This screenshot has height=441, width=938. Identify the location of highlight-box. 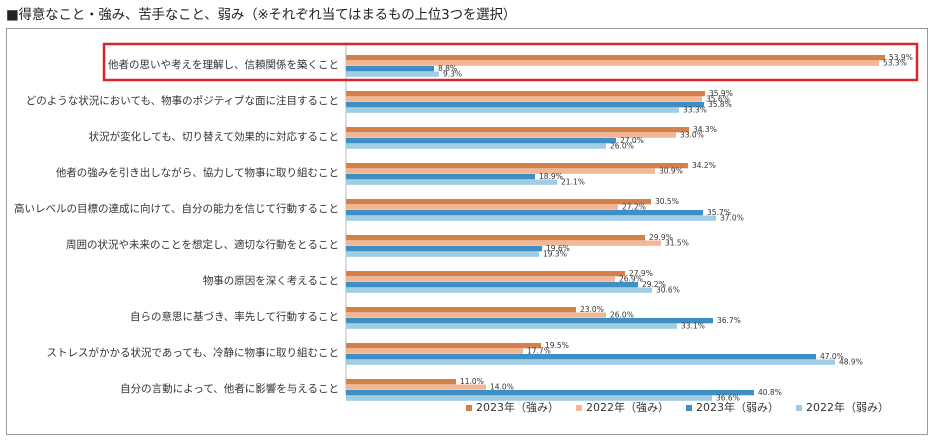
(510, 62).